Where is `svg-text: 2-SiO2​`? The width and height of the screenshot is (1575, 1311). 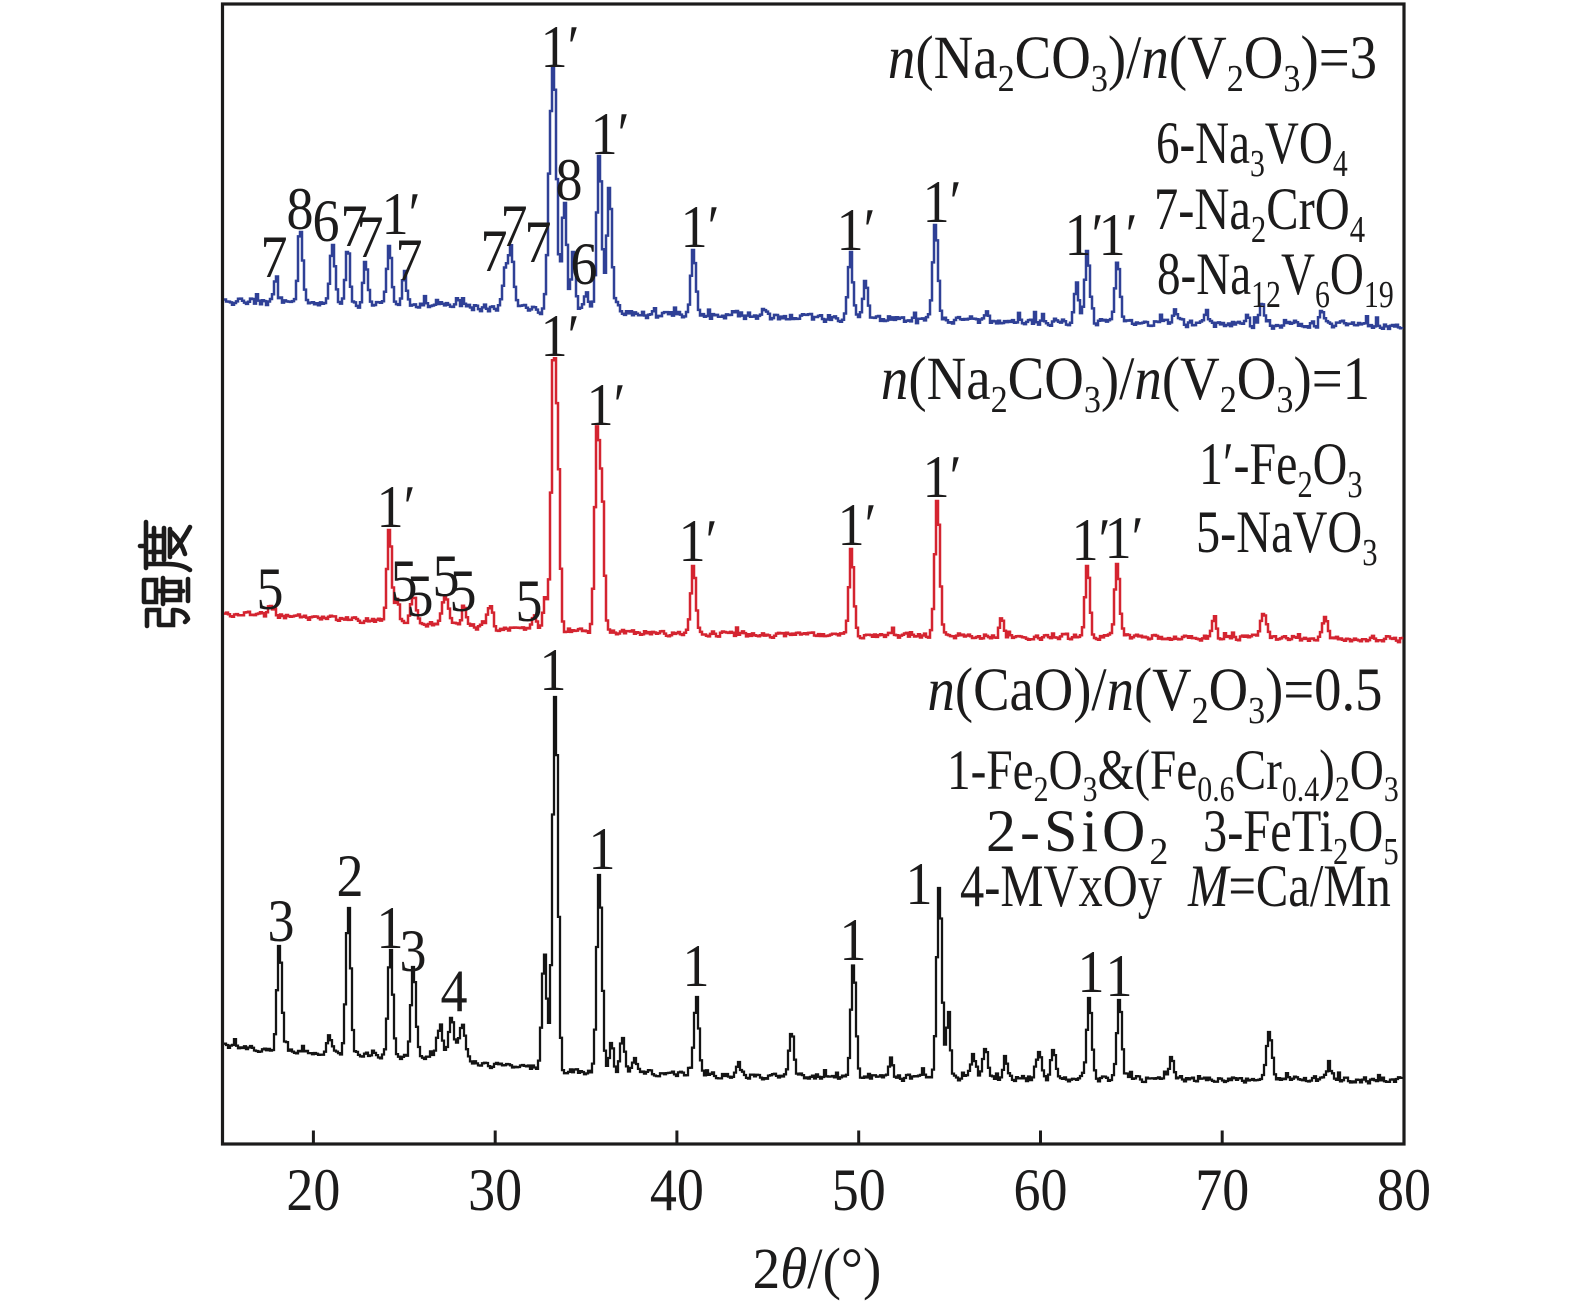 svg-text: 2-SiO2​ is located at coordinates (1079, 835).